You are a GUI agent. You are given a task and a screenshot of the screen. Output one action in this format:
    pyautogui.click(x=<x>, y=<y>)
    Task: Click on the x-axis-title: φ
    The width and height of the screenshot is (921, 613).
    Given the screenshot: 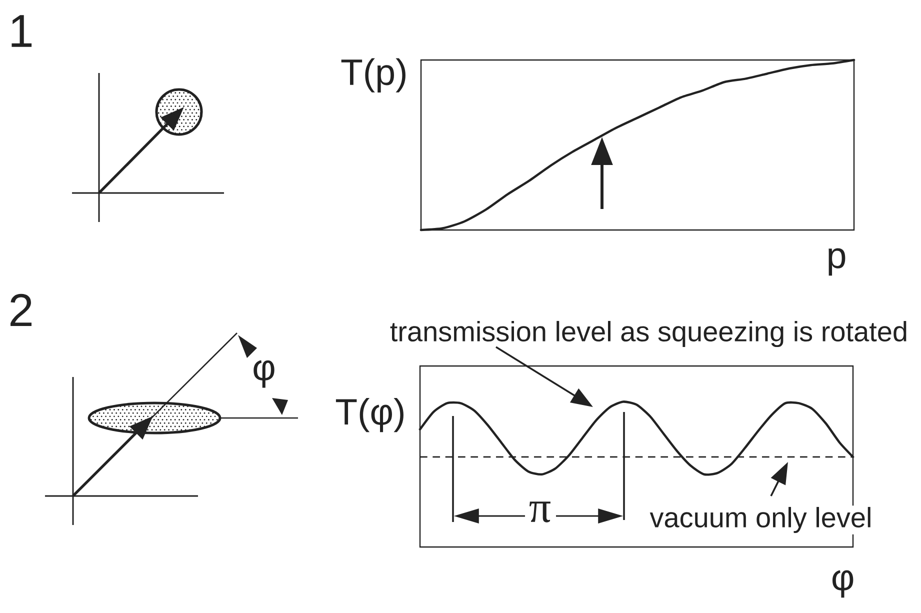 What is the action you would take?
    pyautogui.click(x=843, y=584)
    